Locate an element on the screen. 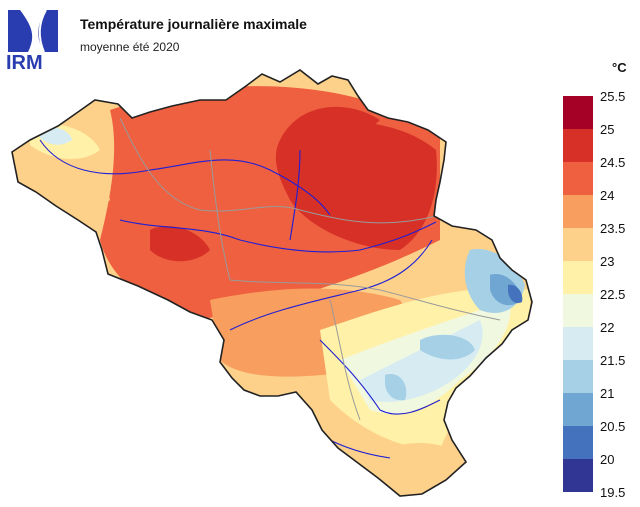 This screenshot has width=640, height=507. legend-tick-label: 23.5 is located at coordinates (612, 228).